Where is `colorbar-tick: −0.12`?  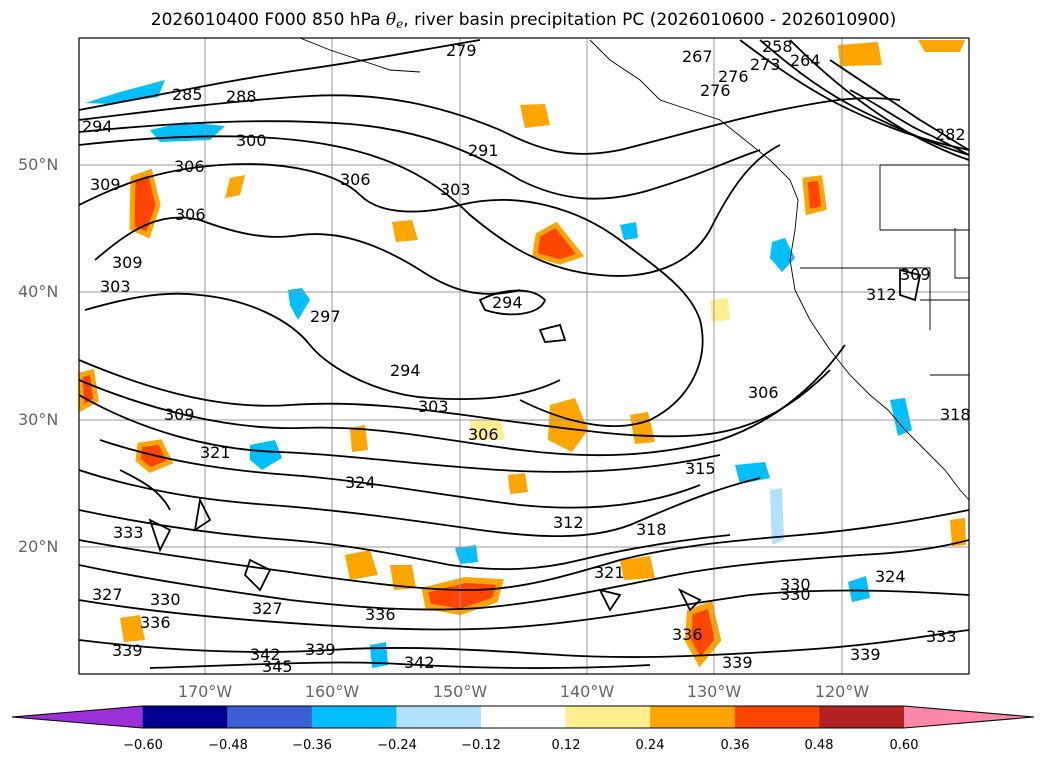 colorbar-tick: −0.12 is located at coordinates (481, 745).